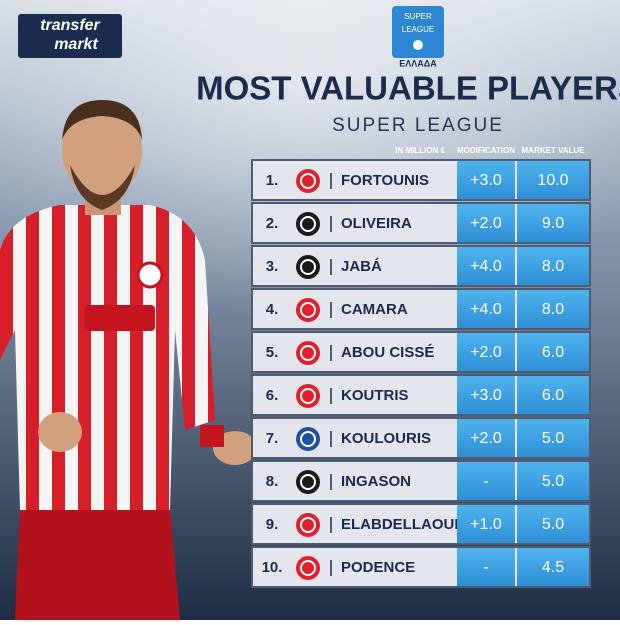 Image resolution: width=620 pixels, height=625 pixels. What do you see at coordinates (272, 395) in the screenshot?
I see `rank: 6.` at bounding box center [272, 395].